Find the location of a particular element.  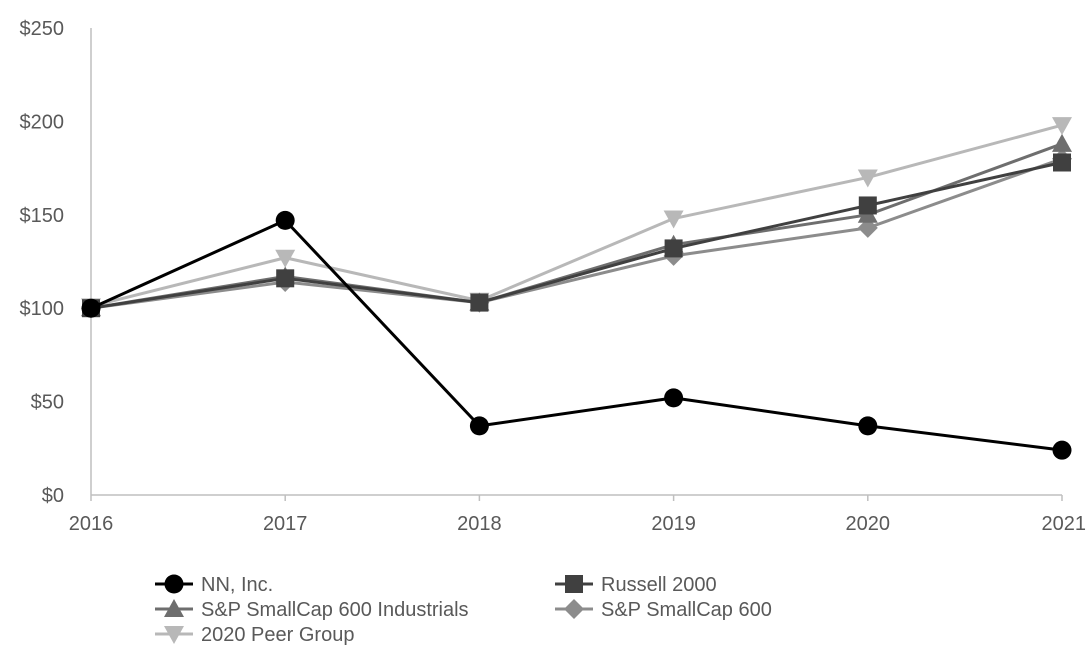

legend-item: S&P SmallCap 600 Industrials is located at coordinates (312, 610).